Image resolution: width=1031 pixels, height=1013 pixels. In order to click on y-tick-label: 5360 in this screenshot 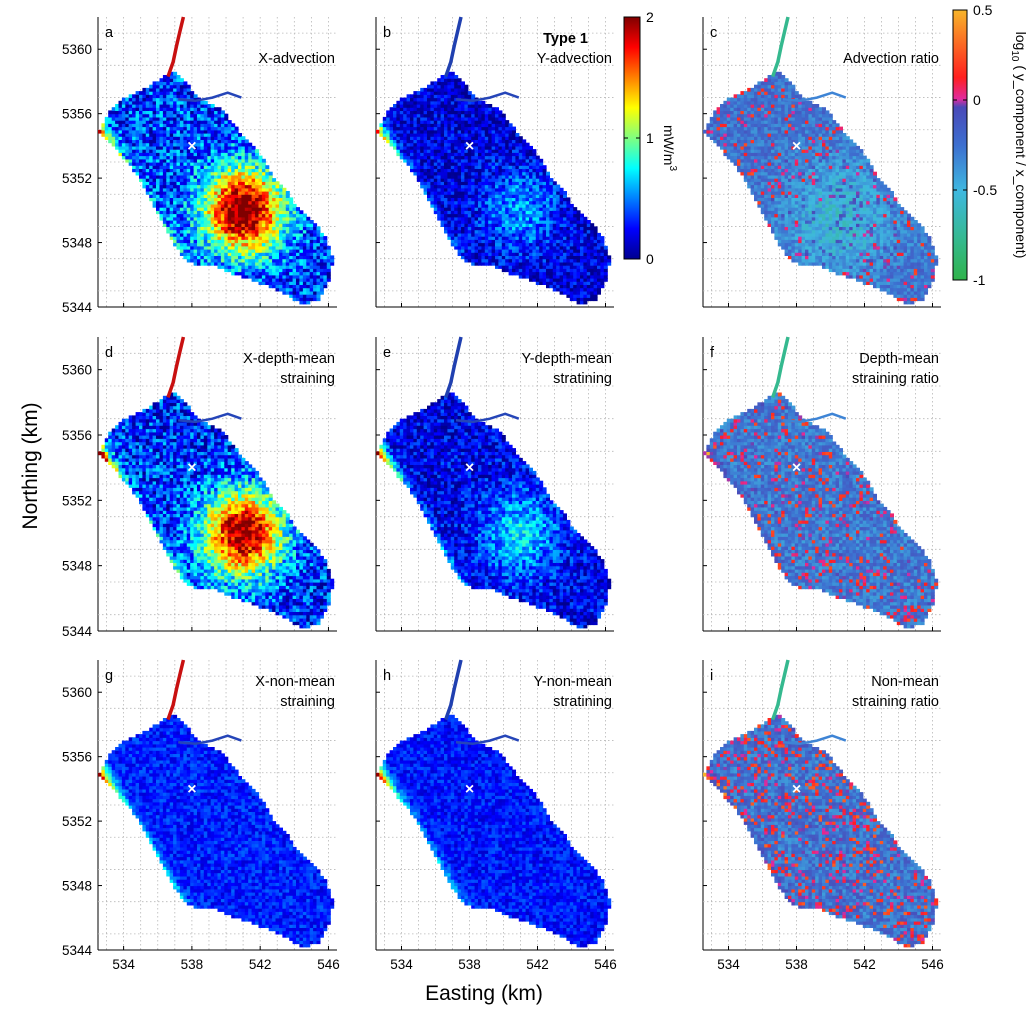, I will do `click(77, 49)`.